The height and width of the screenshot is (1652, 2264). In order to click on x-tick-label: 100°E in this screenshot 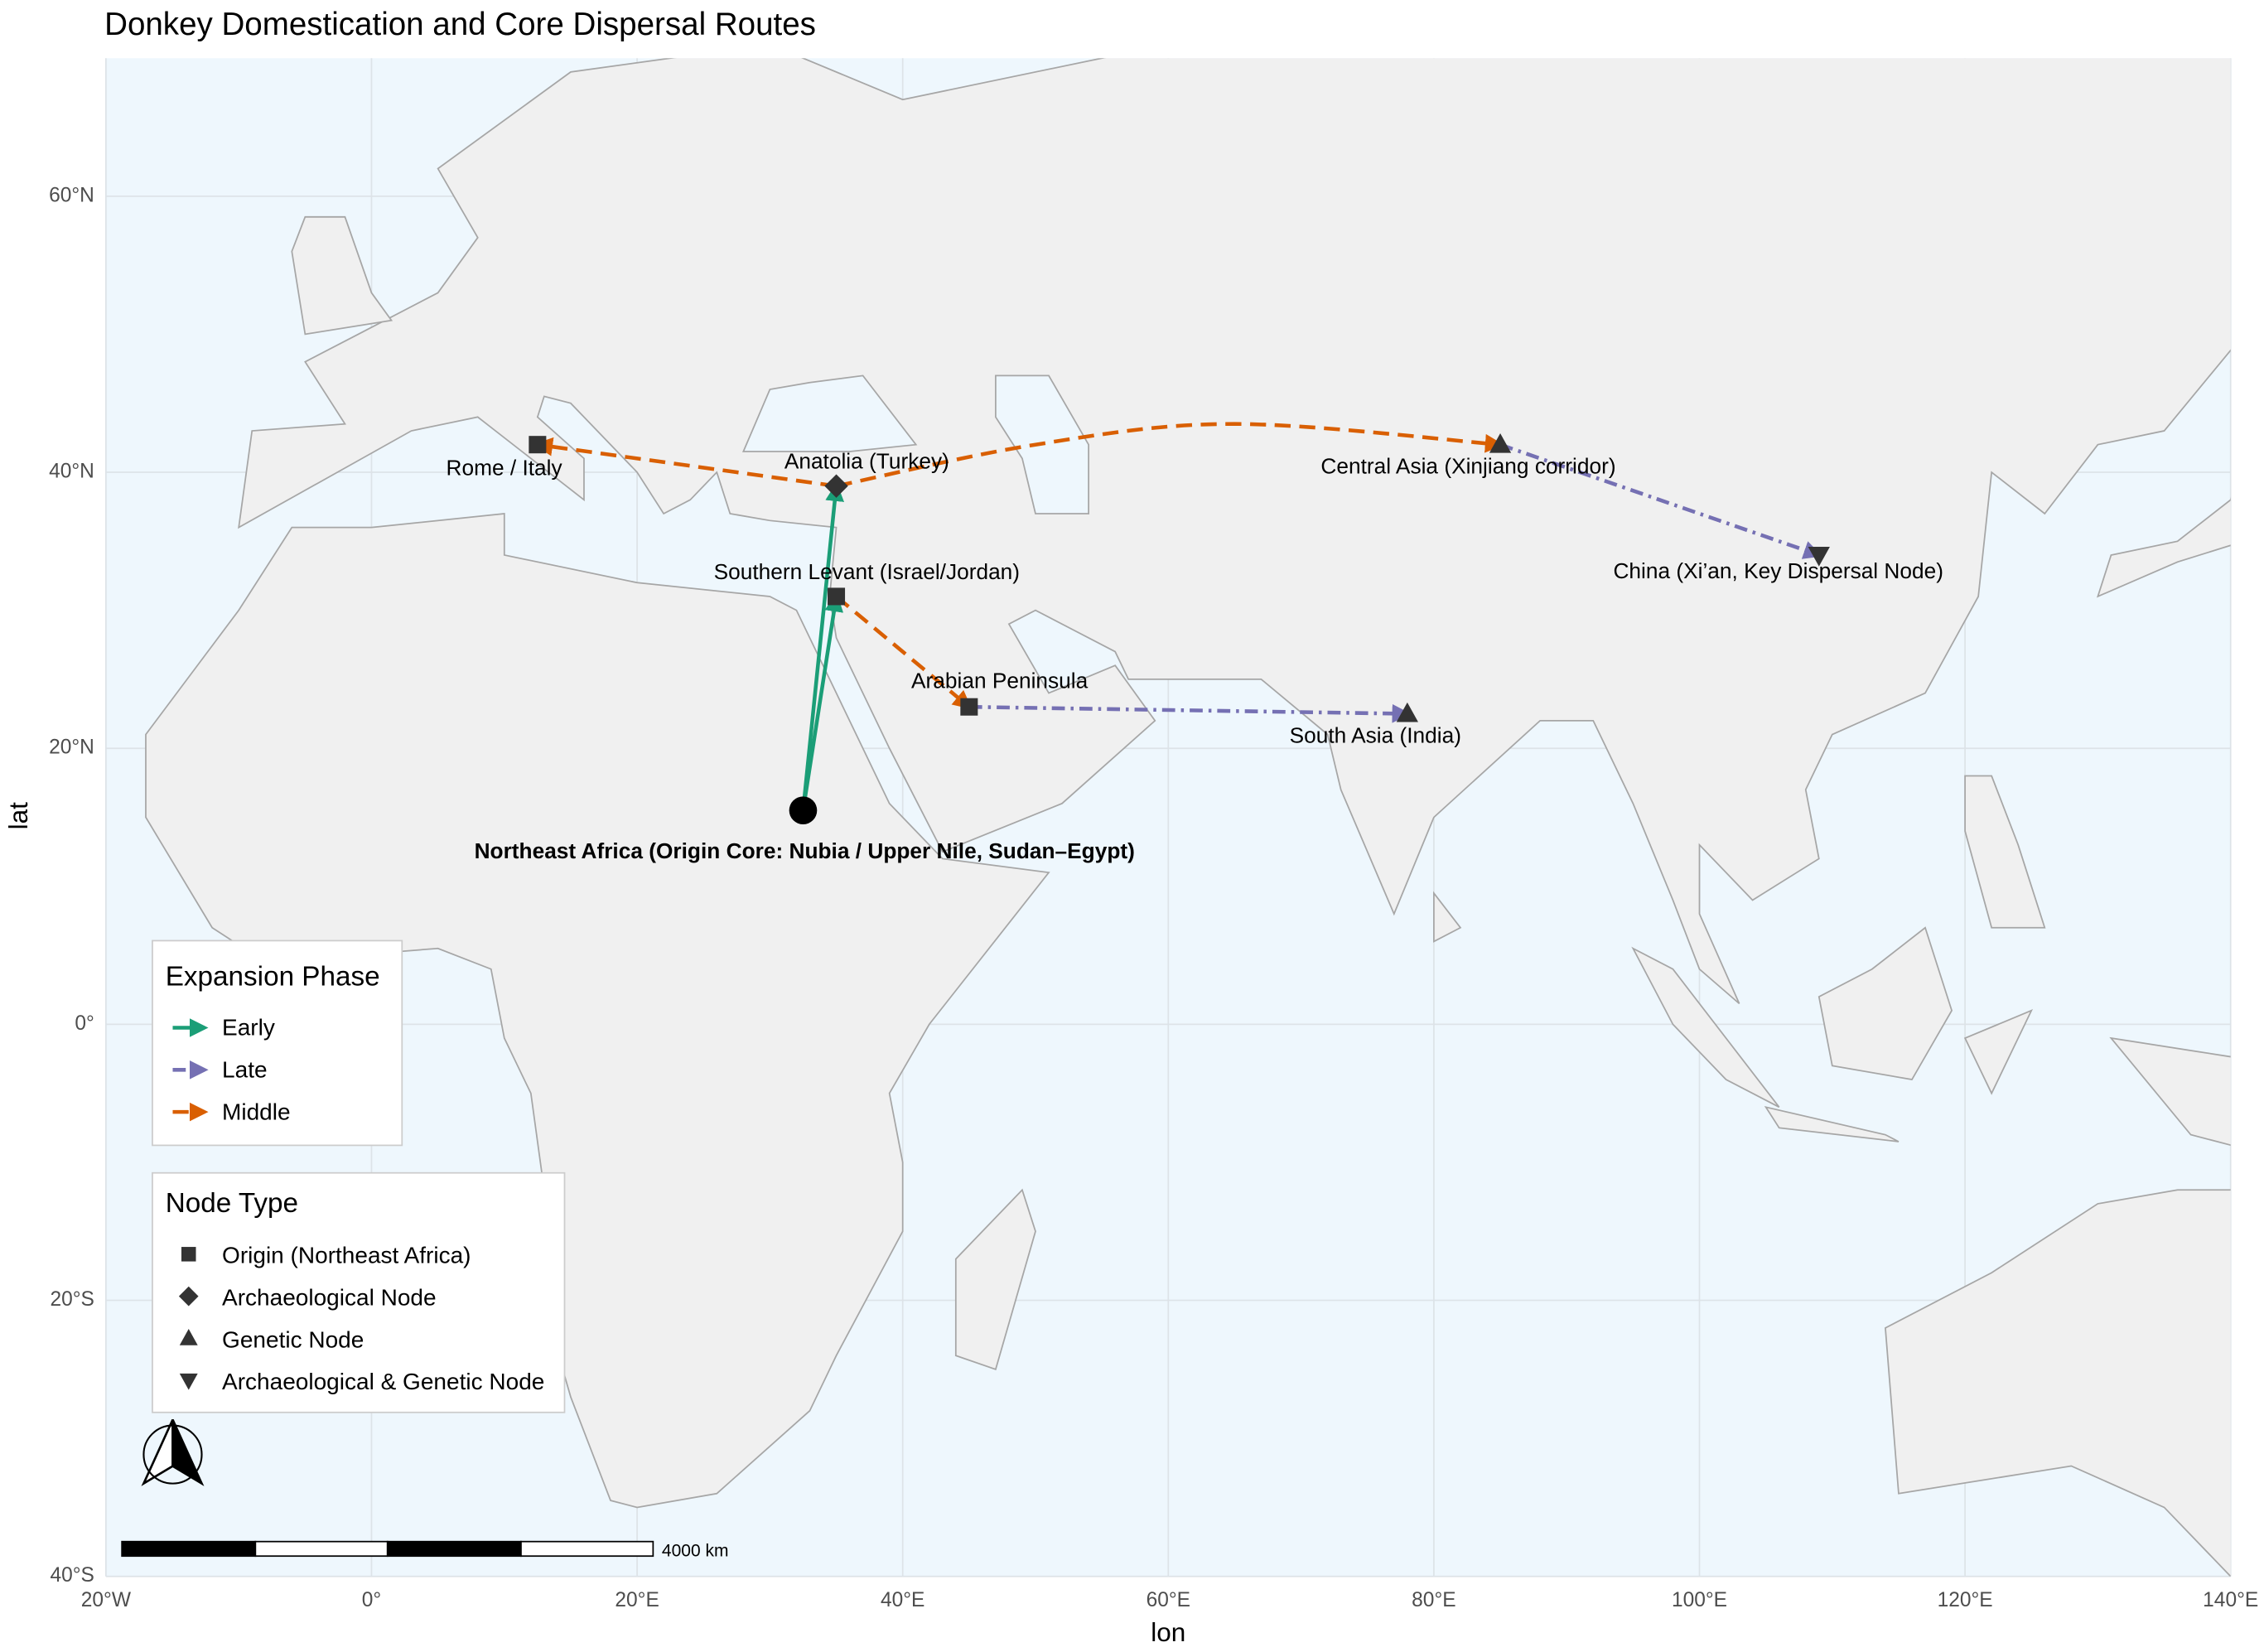, I will do `click(1699, 1600)`.